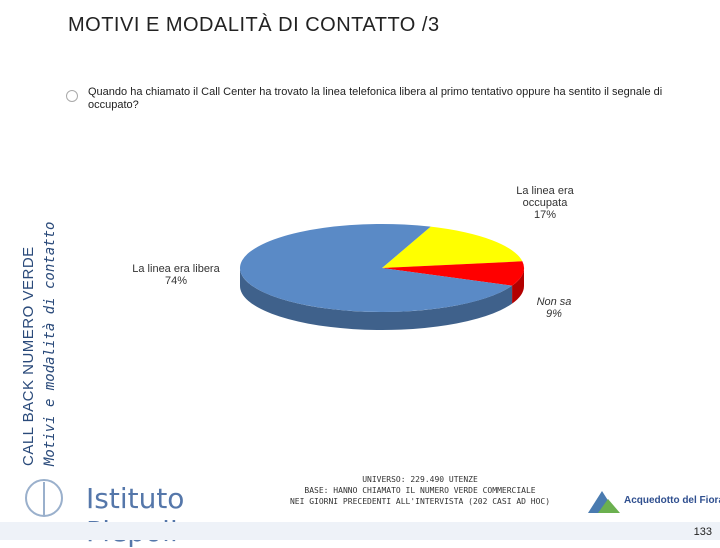  Describe the element at coordinates (604, 502) in the screenshot. I see `mountain-icon` at that location.